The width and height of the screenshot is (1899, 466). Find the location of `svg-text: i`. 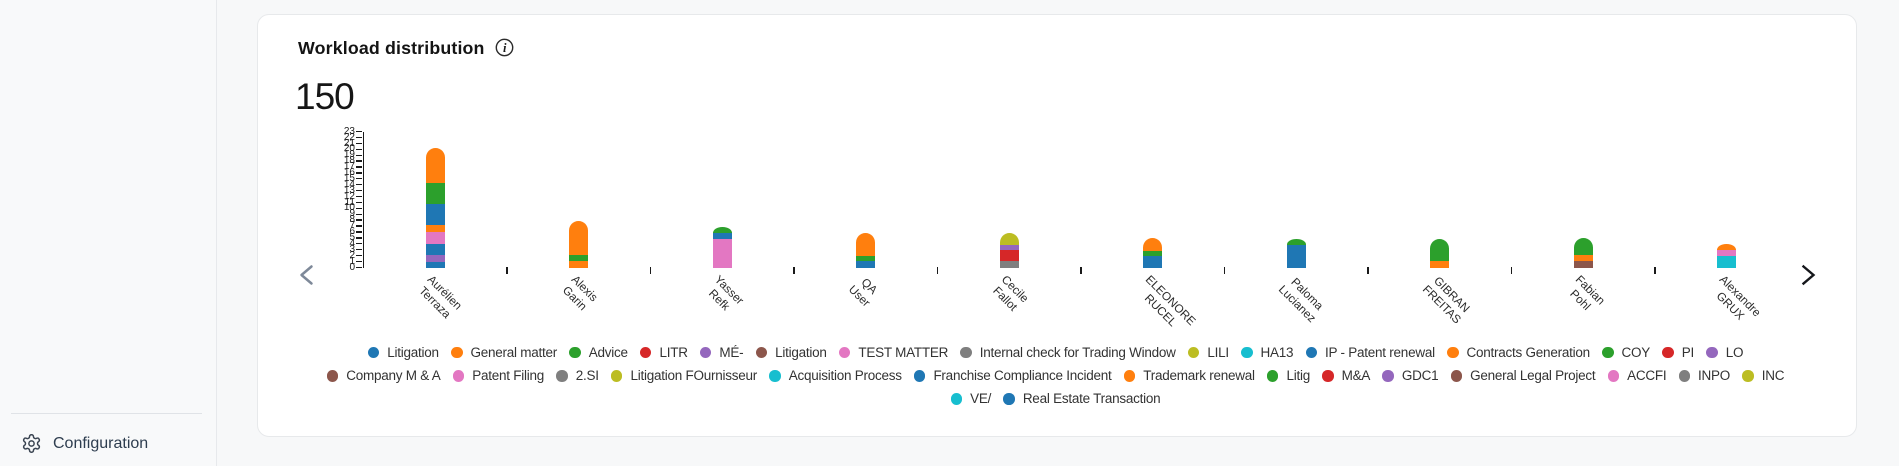

svg-text: i is located at coordinates (505, 48).